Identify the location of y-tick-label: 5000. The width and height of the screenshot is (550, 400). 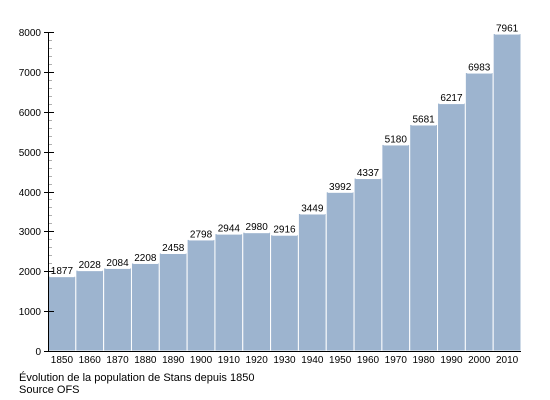
(30, 153).